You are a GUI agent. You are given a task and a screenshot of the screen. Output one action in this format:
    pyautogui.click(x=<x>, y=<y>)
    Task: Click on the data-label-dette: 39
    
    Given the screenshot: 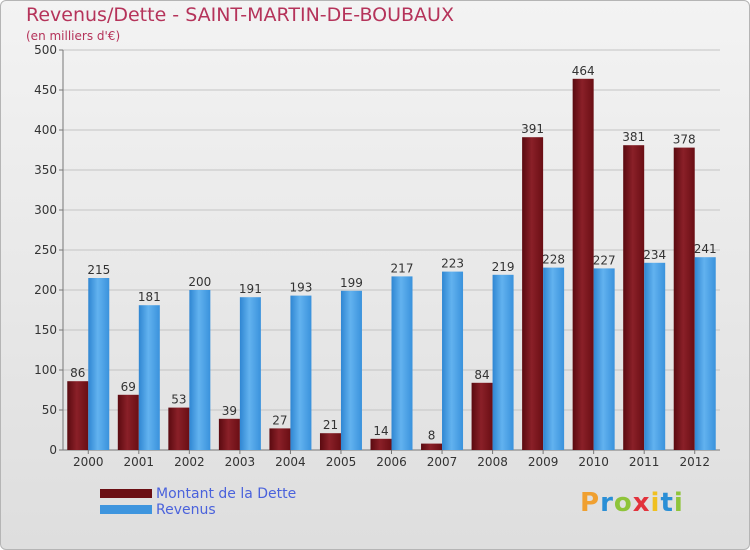 What is the action you would take?
    pyautogui.click(x=229, y=411)
    